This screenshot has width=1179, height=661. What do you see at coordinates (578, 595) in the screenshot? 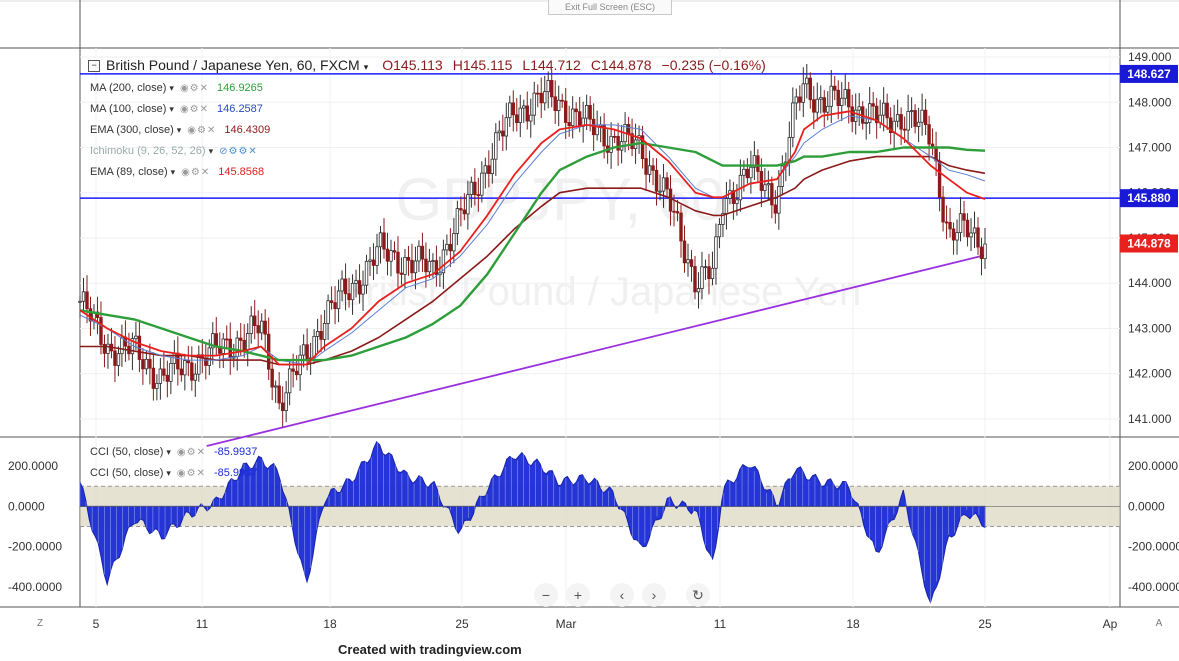
I see `zoom-in-button: +` at bounding box center [578, 595].